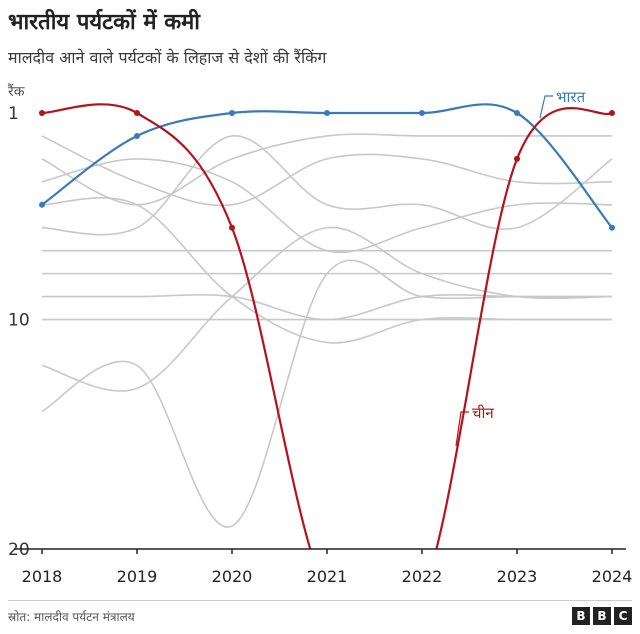 This screenshot has width=640, height=634. What do you see at coordinates (19, 321) in the screenshot?
I see `y-tick-label: 10` at bounding box center [19, 321].